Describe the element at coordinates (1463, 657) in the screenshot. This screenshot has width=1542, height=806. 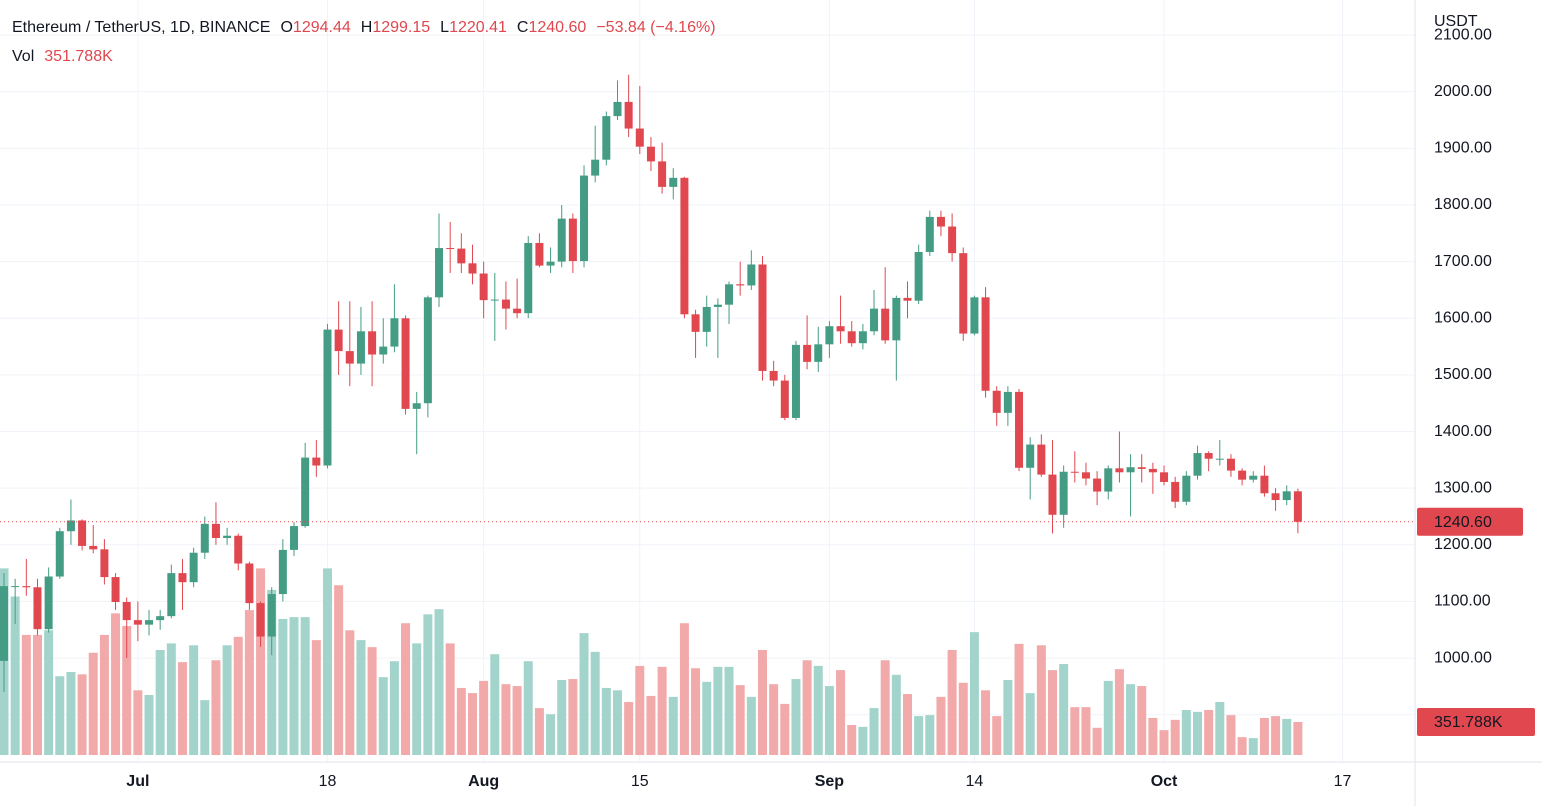
I see `y-tick-label: 1000.00` at that location.